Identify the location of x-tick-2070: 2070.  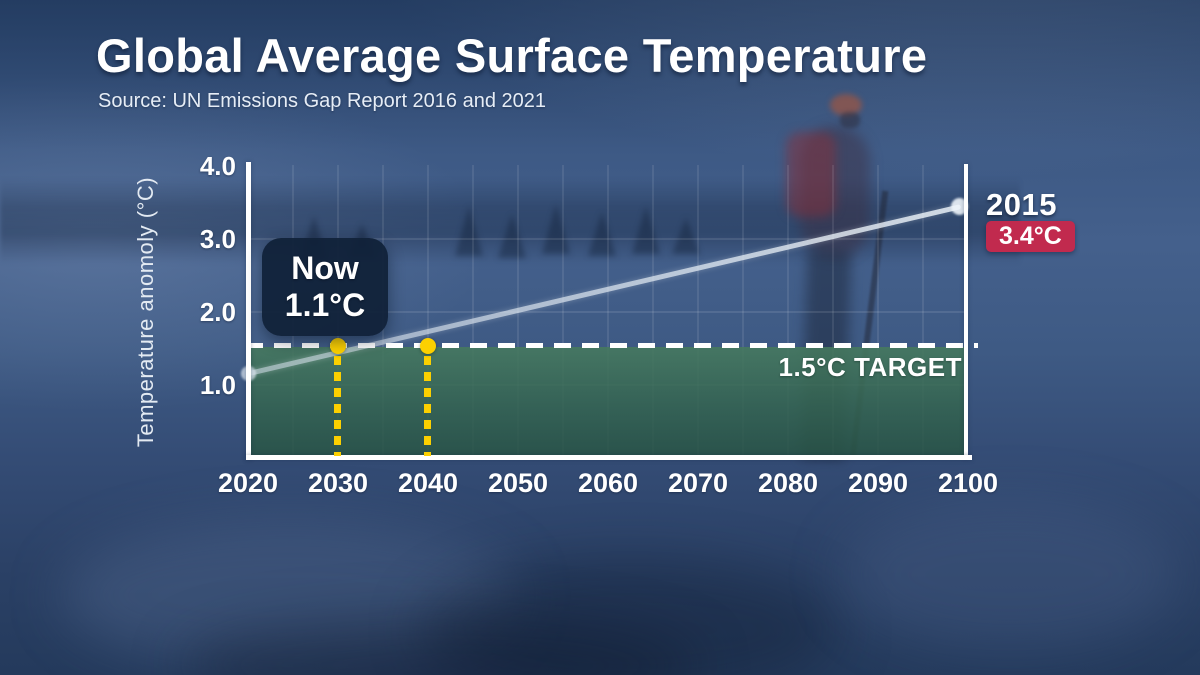
(698, 483).